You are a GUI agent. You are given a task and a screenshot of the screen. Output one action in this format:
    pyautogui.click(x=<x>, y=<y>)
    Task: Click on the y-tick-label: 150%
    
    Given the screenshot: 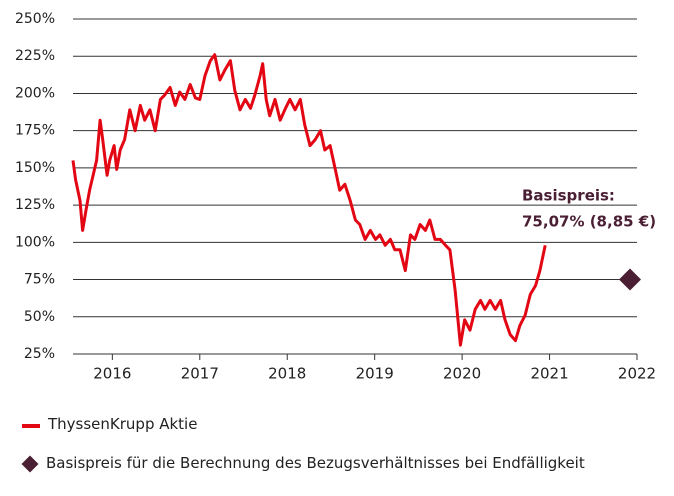 What is the action you would take?
    pyautogui.click(x=35, y=168)
    